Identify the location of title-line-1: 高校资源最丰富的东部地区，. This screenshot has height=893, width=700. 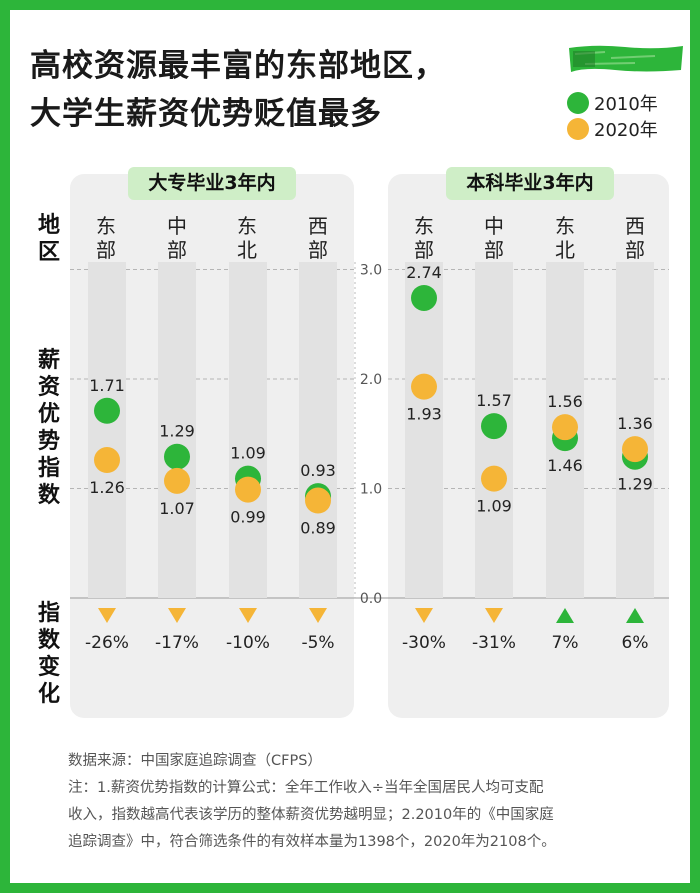
(238, 66).